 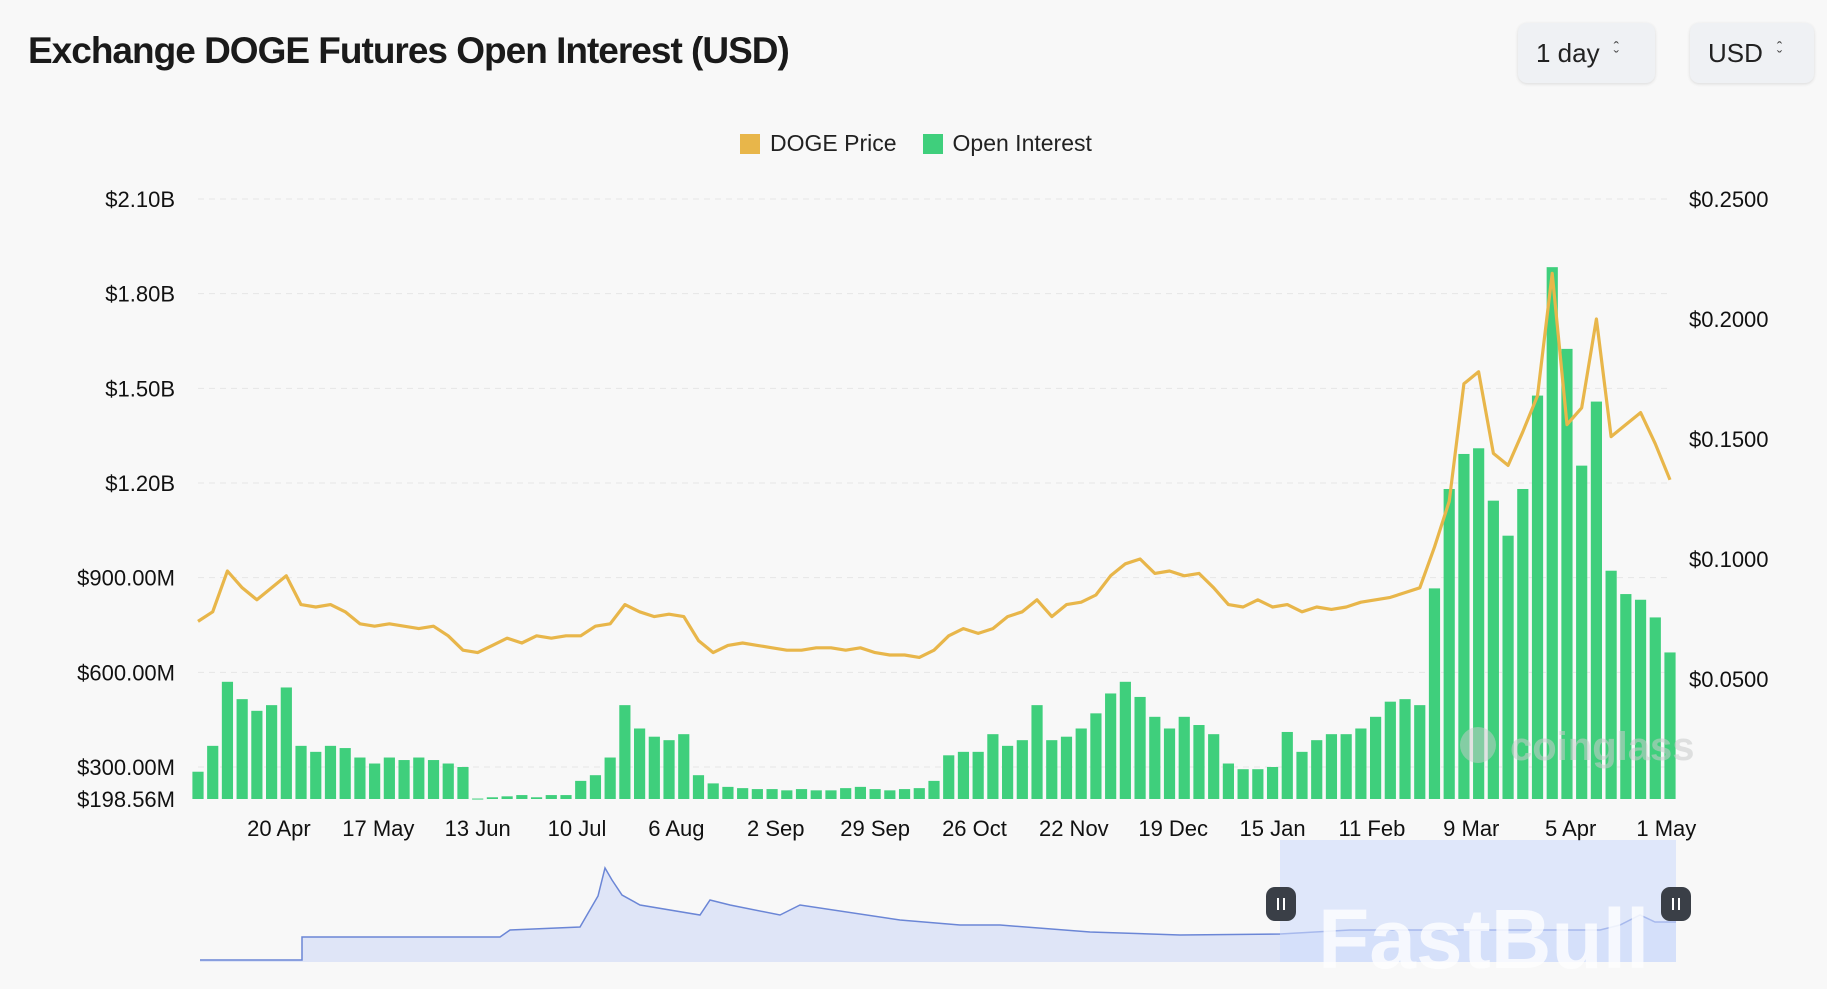 What do you see at coordinates (1173, 828) in the screenshot?
I see `x-axis-tick-label: 19 Dec` at bounding box center [1173, 828].